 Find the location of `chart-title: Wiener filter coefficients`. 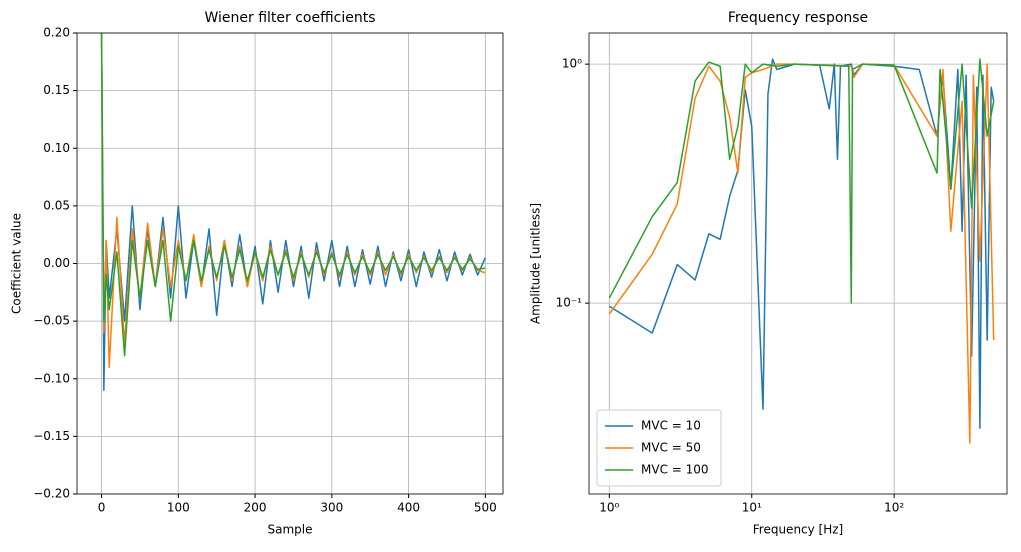

chart-title: Wiener filter coefficients is located at coordinates (289, 18).